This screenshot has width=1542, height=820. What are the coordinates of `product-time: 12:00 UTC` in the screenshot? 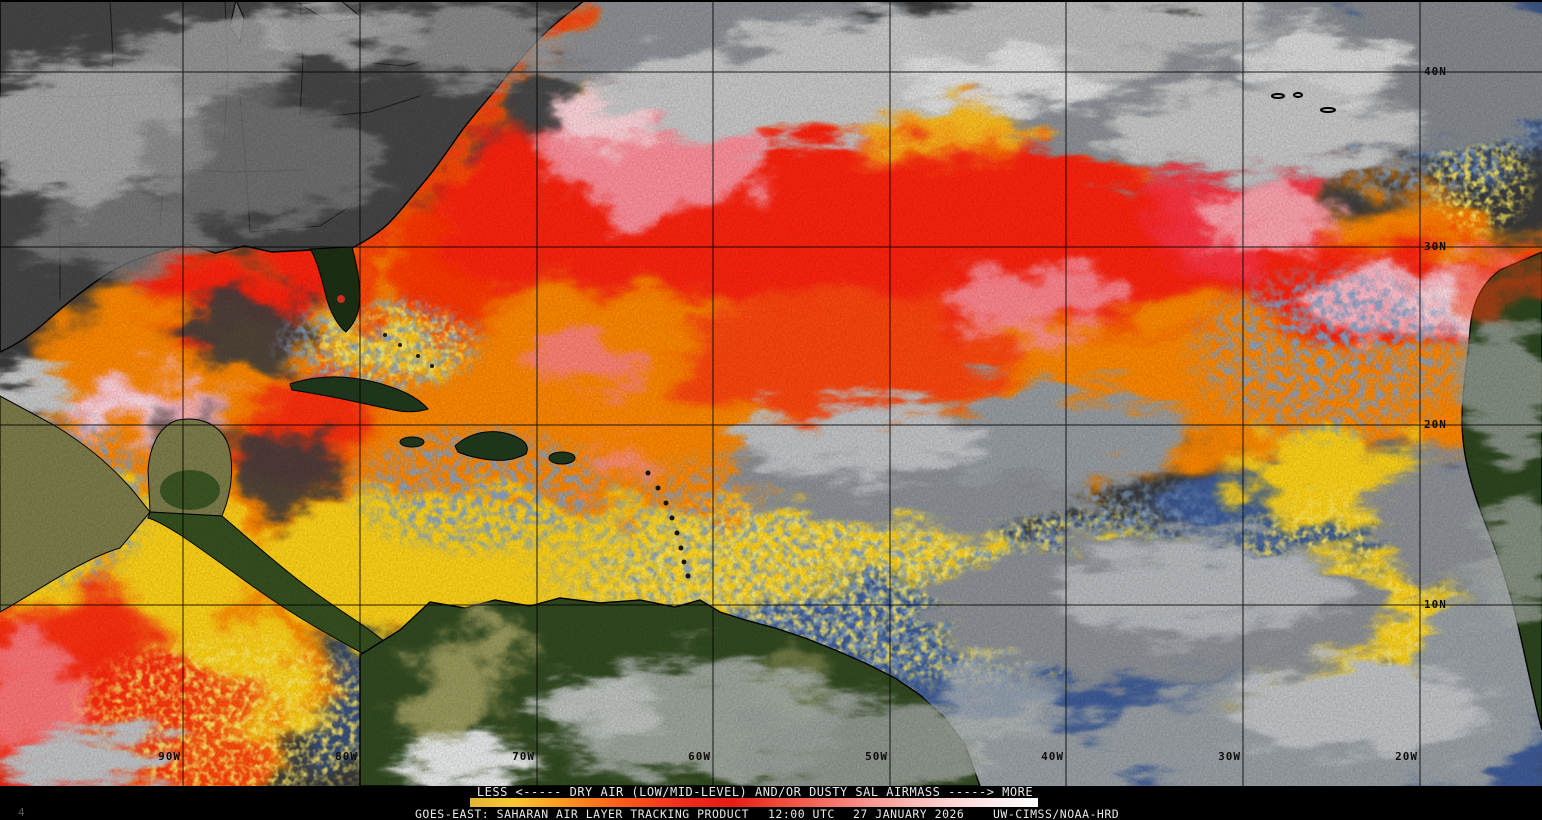 It's located at (801, 813).